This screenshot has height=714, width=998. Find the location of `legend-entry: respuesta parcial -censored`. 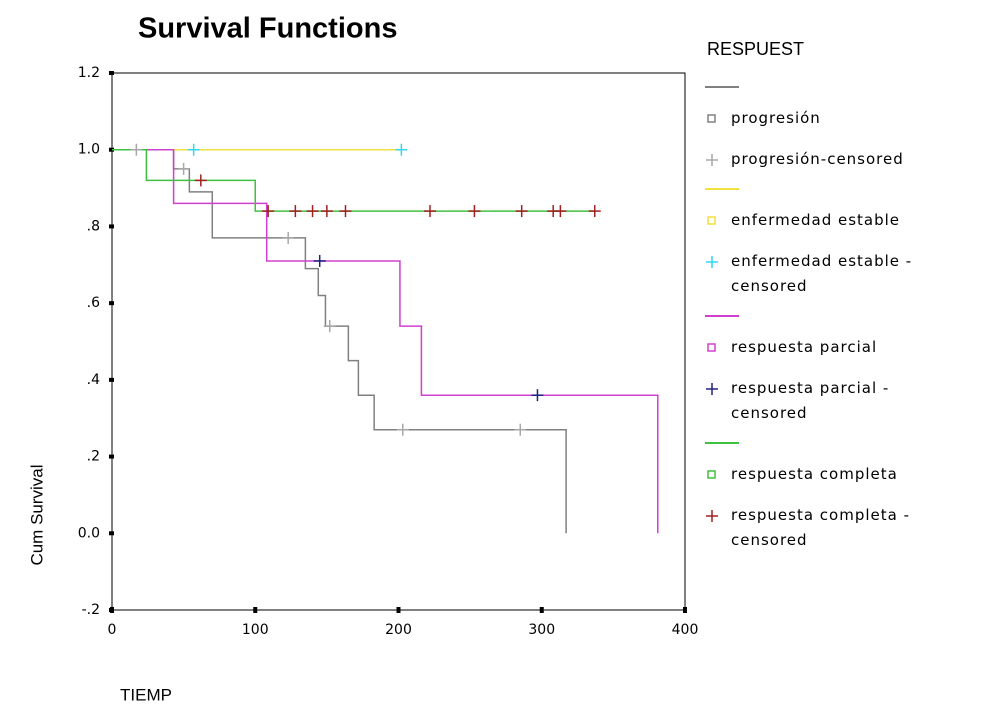

legend-entry: respuesta parcial -censored is located at coordinates (830, 401).